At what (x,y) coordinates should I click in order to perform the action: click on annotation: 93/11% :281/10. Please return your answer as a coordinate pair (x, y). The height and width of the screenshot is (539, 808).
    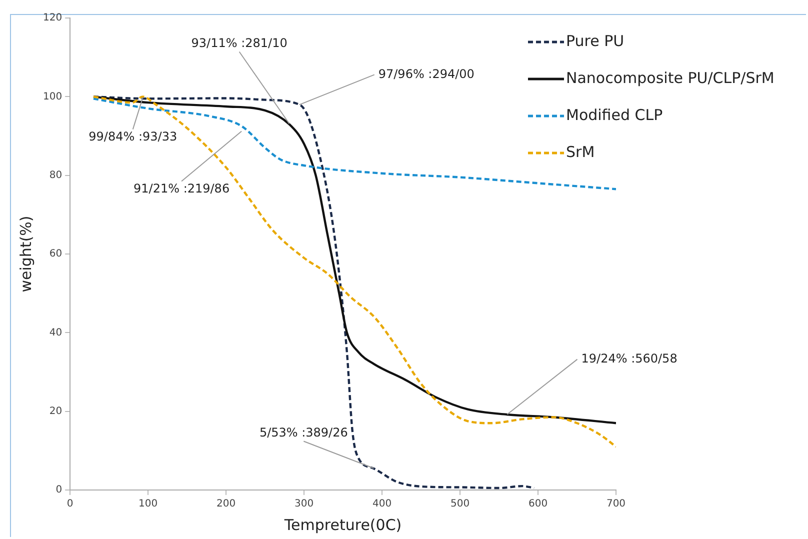
    Looking at the image, I should click on (239, 43).